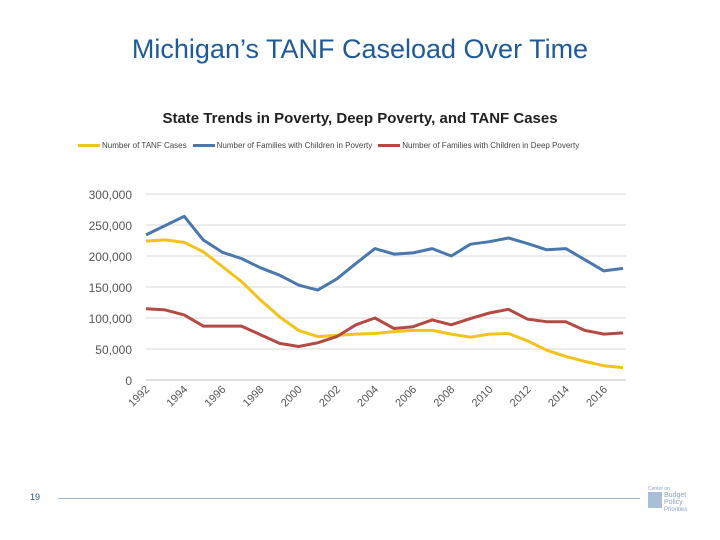  What do you see at coordinates (659, 489) in the screenshot?
I see `svg-text: Center on` at bounding box center [659, 489].